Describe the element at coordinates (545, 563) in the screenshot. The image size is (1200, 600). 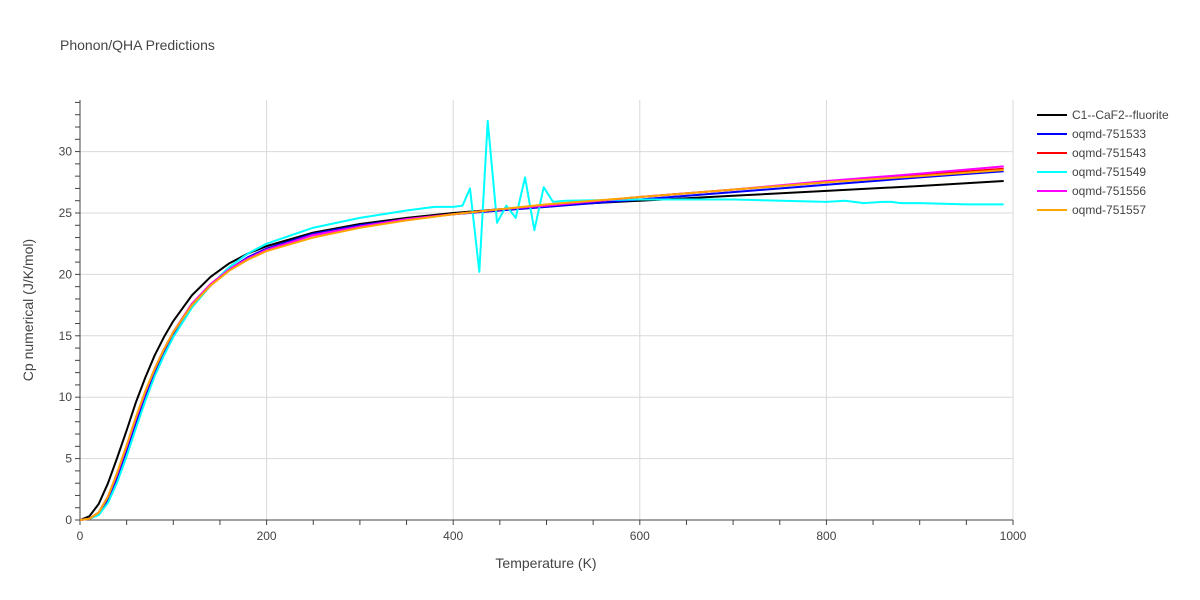
I see `x-axis-title: Temperature (K)` at that location.